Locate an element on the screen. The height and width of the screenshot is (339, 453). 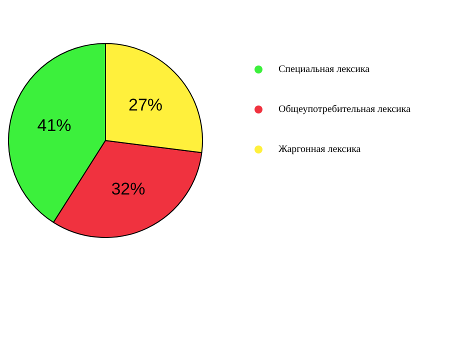
data-label: 32% is located at coordinates (128, 188).